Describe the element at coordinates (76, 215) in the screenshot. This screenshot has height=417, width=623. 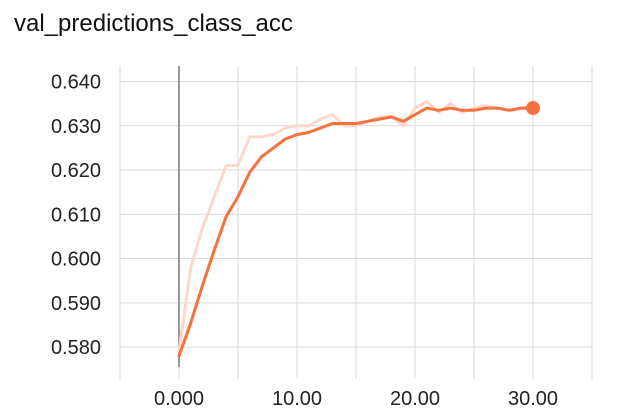
I see `y-tick-label: 0.610` at that location.